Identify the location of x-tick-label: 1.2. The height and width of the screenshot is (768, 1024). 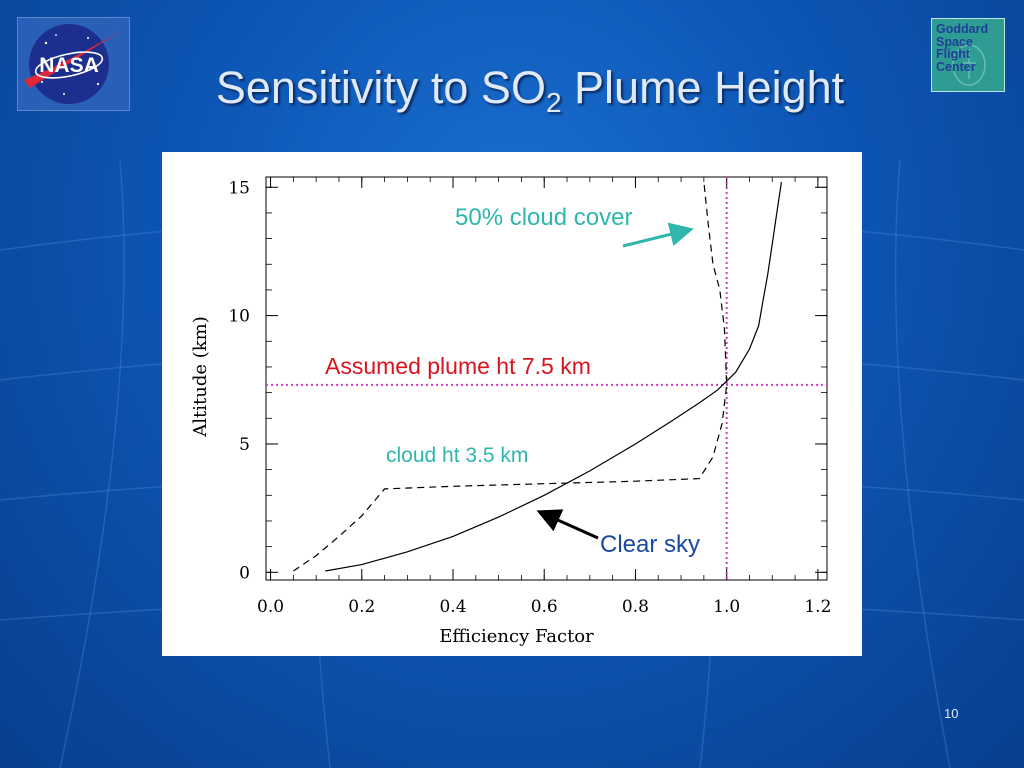
(817, 607).